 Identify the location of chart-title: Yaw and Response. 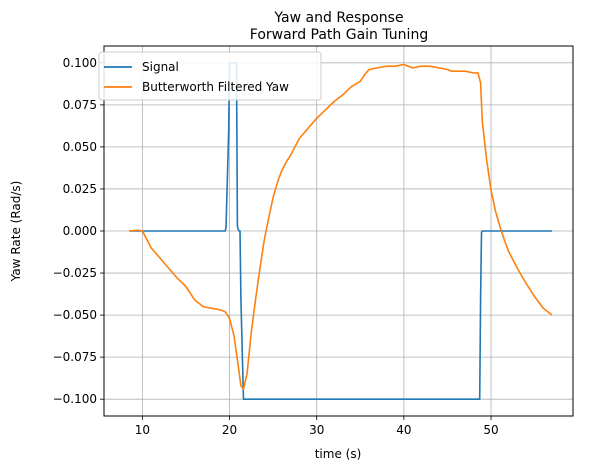
(338, 18).